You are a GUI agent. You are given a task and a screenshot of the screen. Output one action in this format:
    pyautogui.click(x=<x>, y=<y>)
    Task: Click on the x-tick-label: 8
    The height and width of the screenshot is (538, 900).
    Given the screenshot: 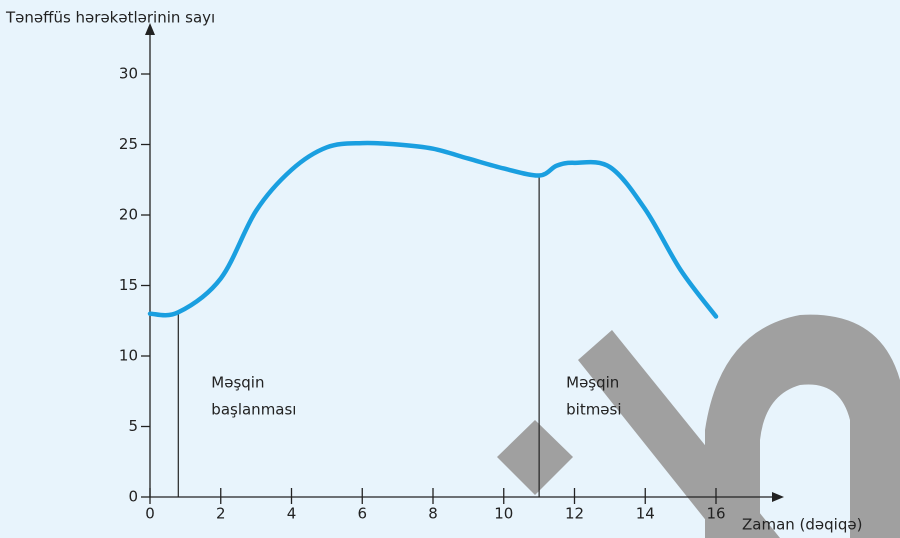 What is the action you would take?
    pyautogui.click(x=433, y=514)
    